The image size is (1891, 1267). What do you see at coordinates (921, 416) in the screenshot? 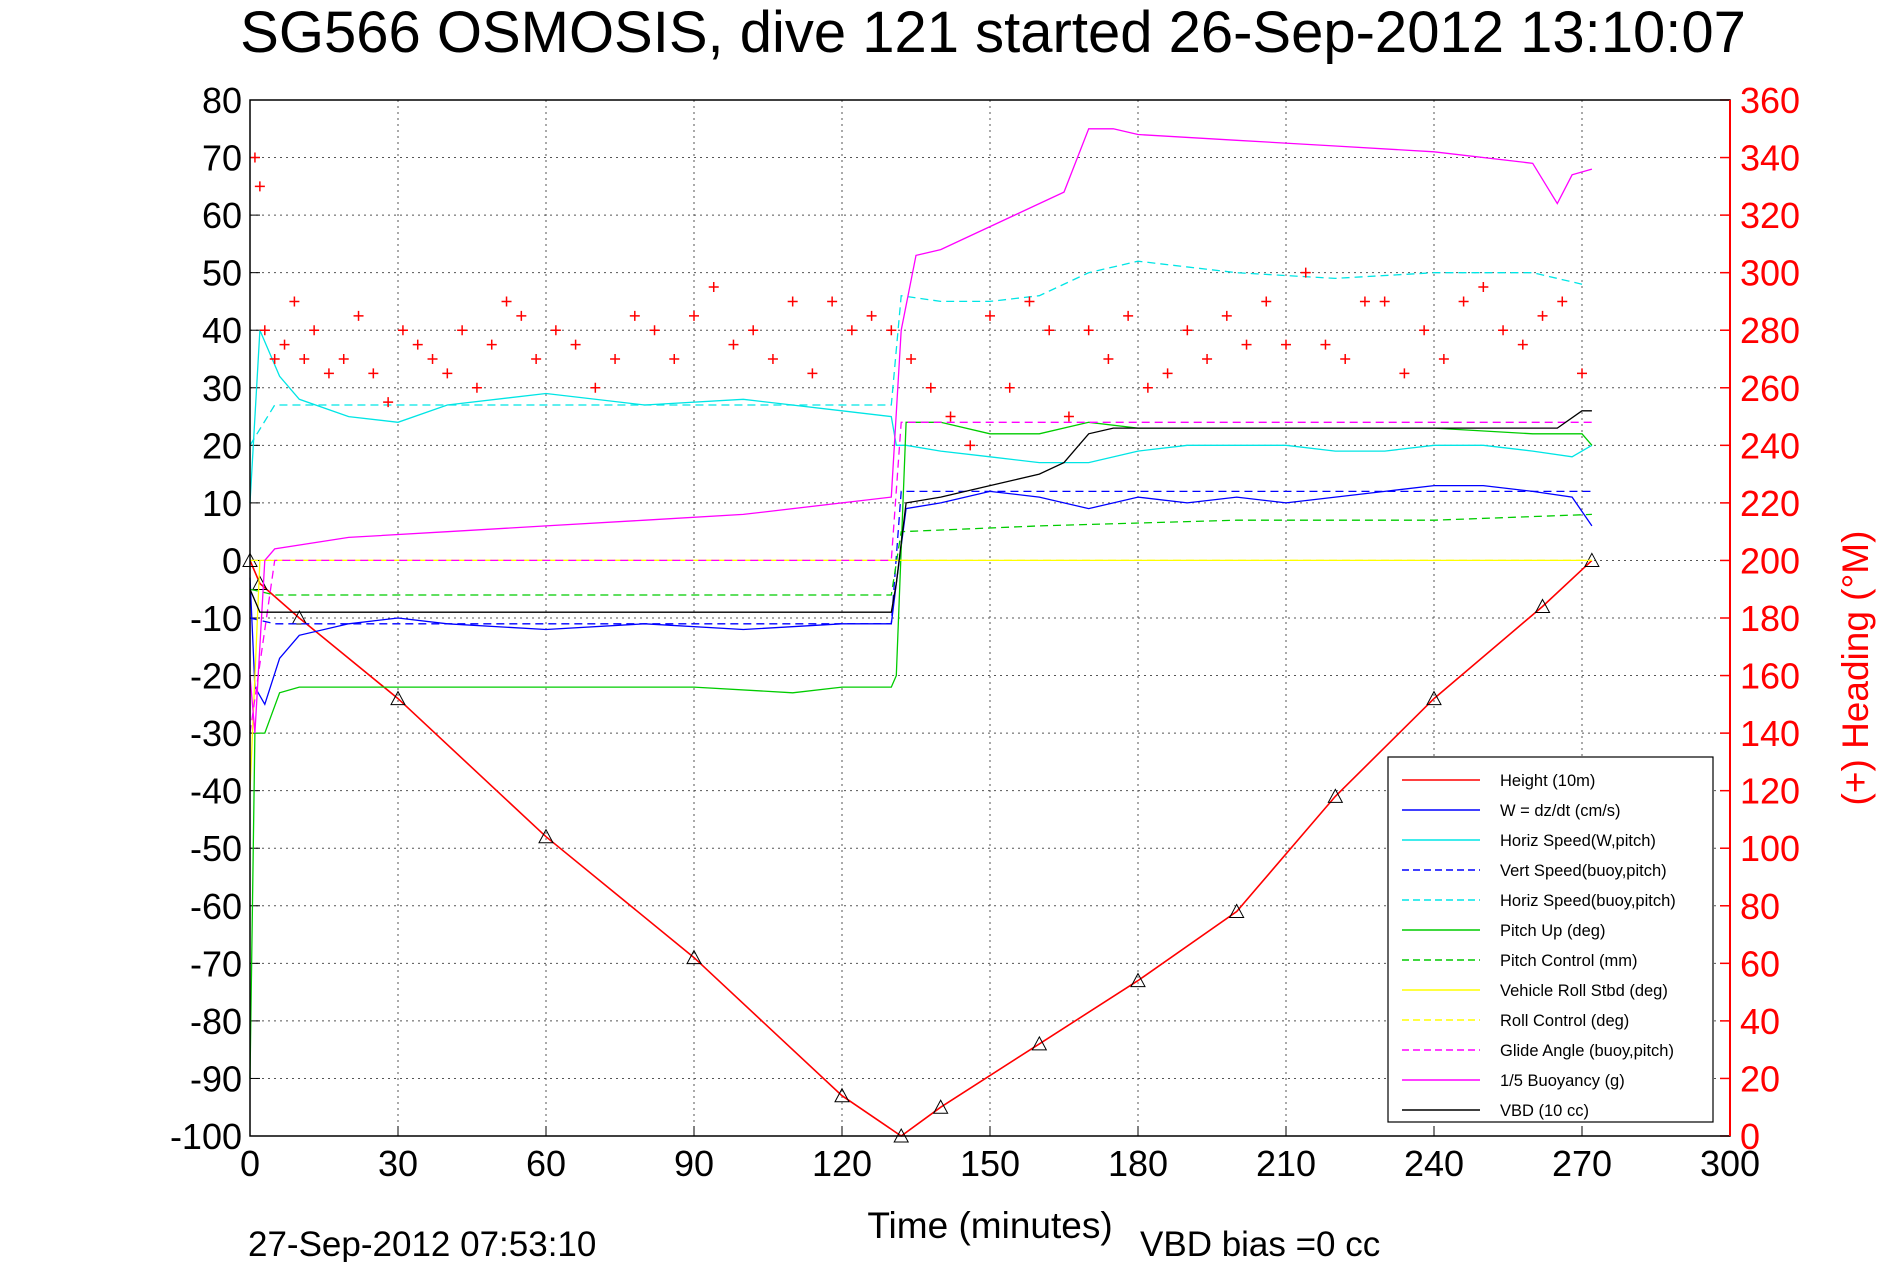
I see `series-horiz_w` at bounding box center [921, 416].